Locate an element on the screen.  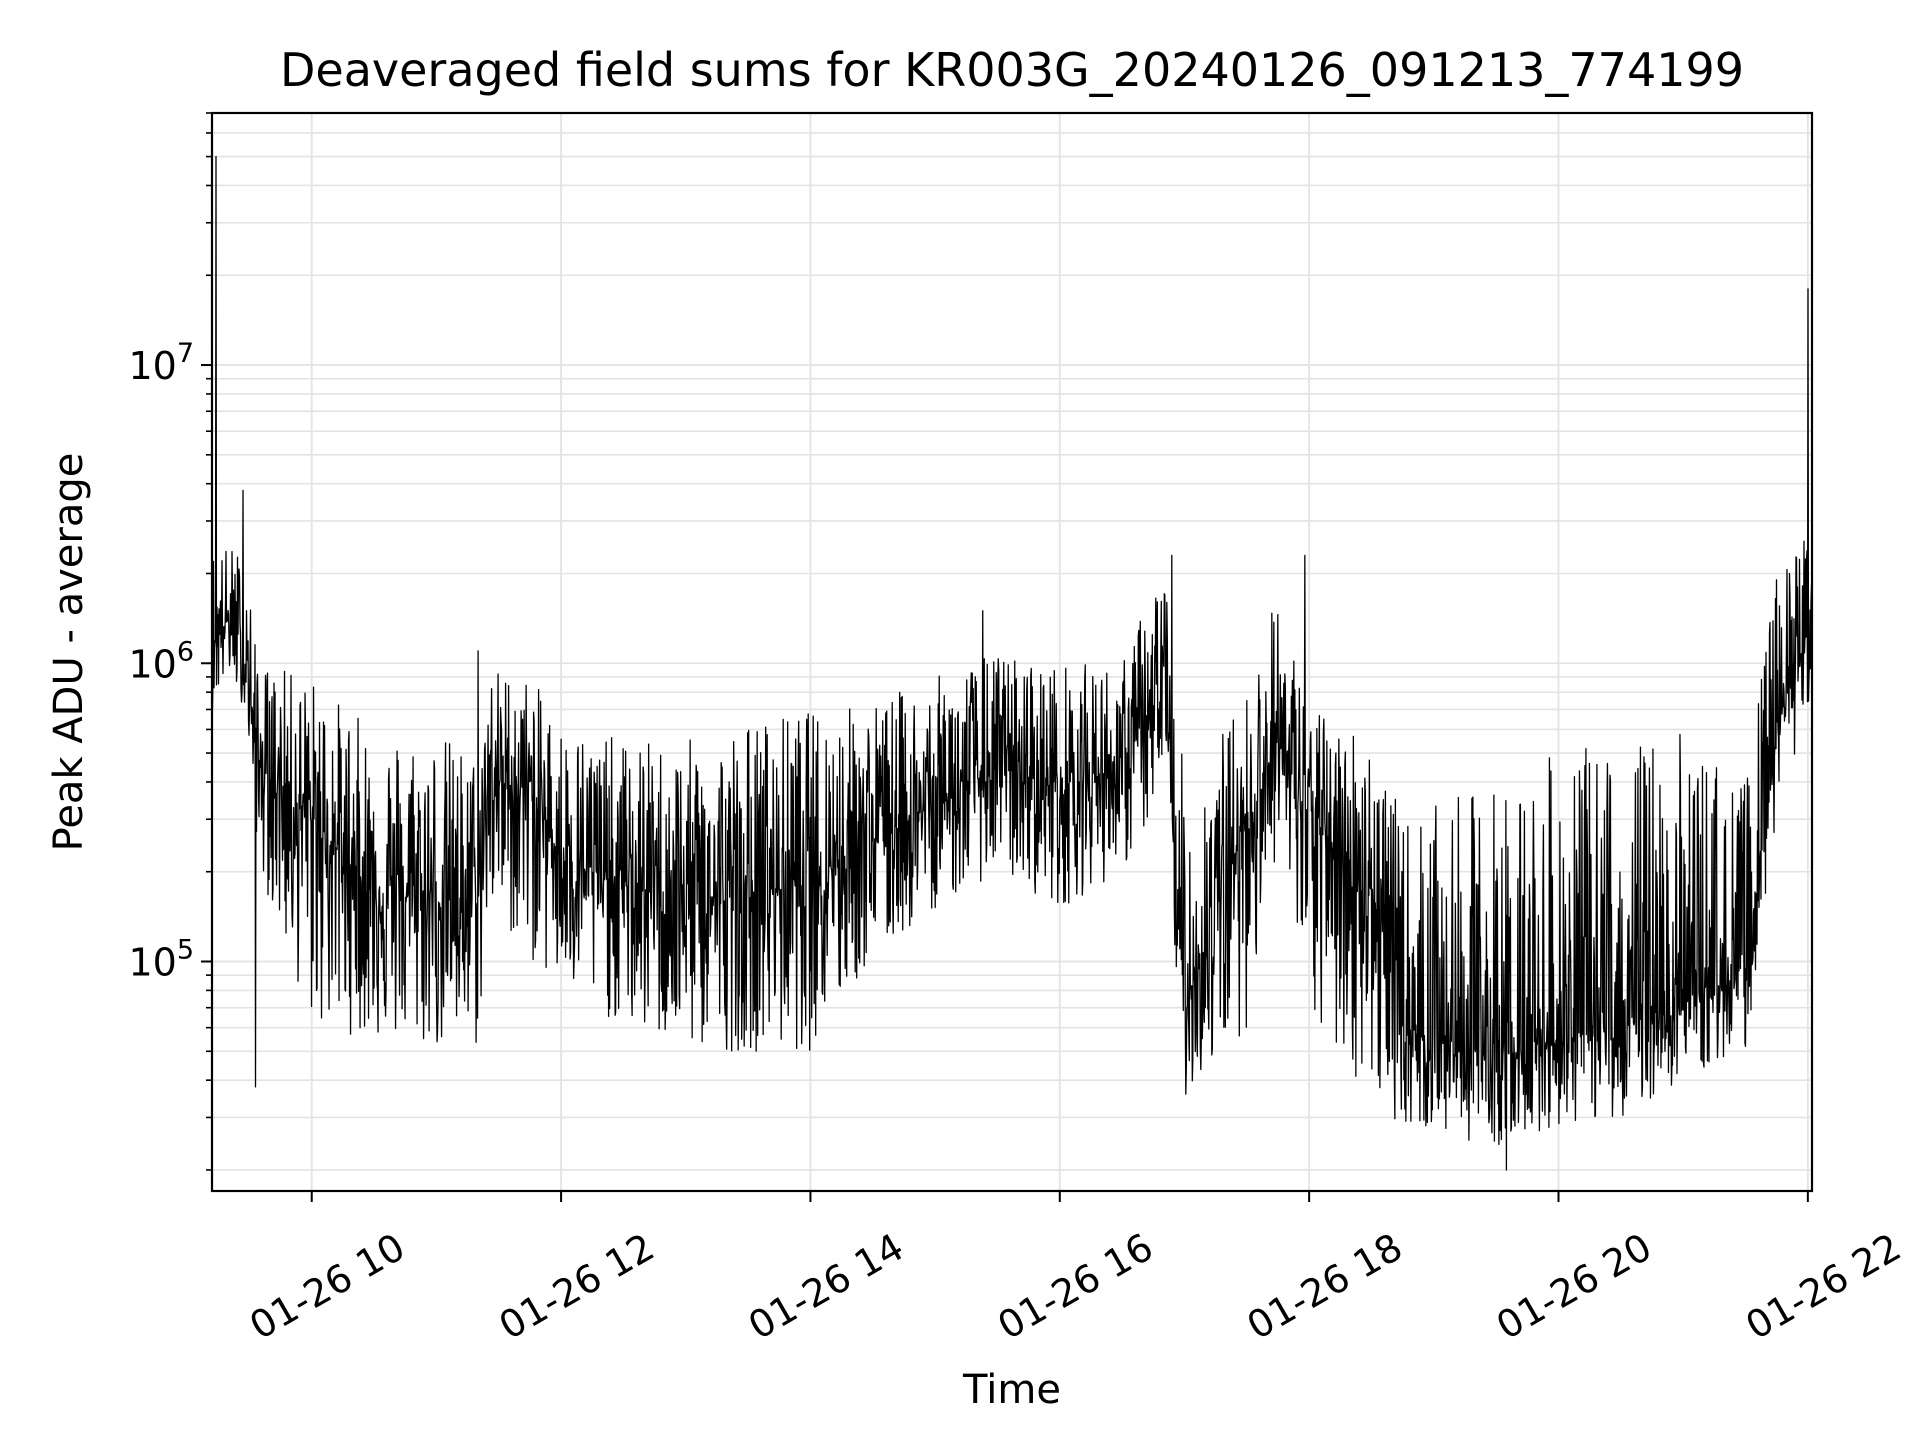
x-axis-label: Time is located at coordinates (1011, 1390).